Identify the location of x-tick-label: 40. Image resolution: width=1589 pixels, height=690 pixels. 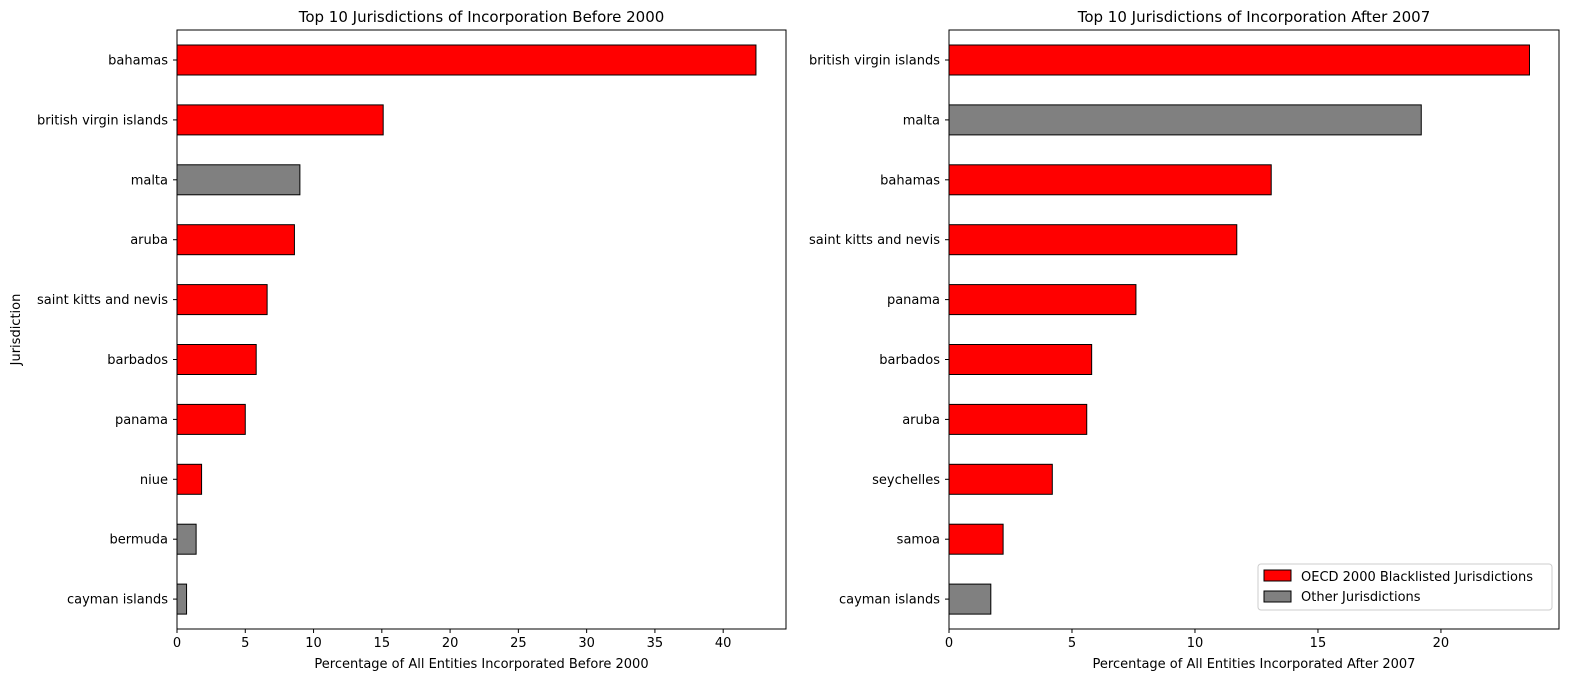
(723, 643).